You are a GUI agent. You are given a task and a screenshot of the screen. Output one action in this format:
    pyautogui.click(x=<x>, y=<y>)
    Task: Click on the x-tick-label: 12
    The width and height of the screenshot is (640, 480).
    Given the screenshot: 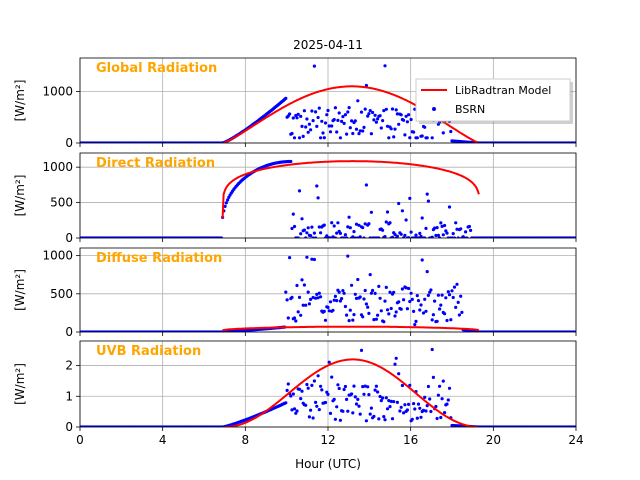 What is the action you would take?
    pyautogui.click(x=327, y=440)
    